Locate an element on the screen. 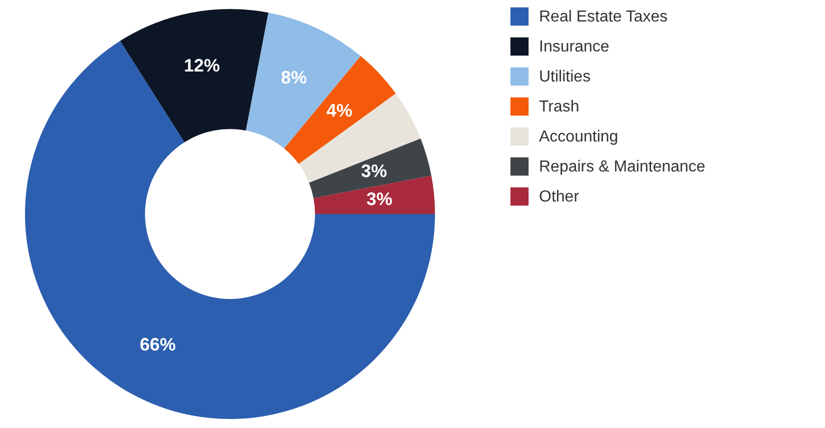  data-label: 8% is located at coordinates (293, 77).